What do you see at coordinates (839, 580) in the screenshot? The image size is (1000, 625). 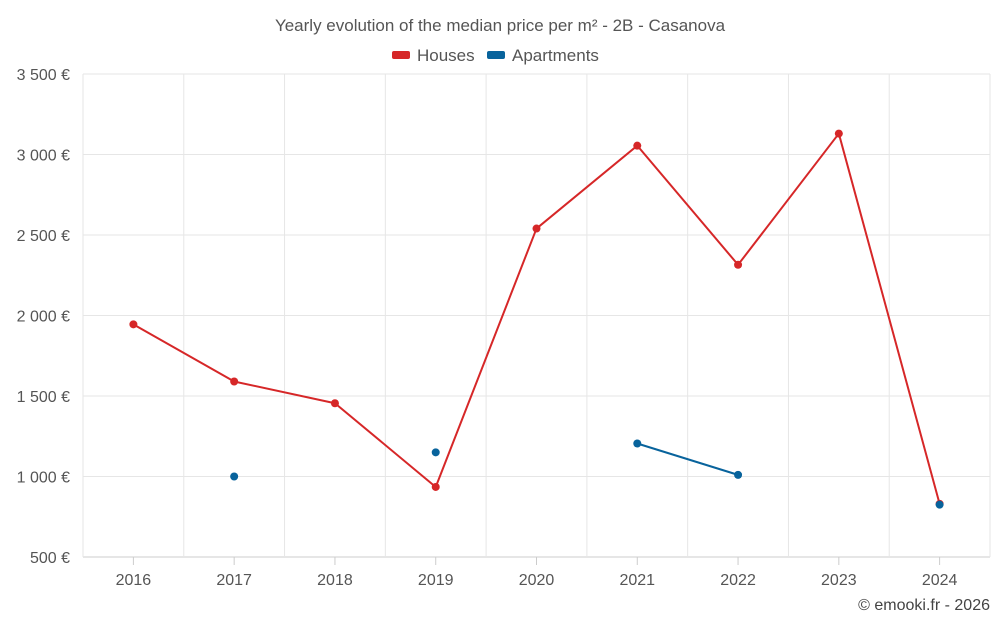 I see `x-tick-label: 2023` at bounding box center [839, 580].